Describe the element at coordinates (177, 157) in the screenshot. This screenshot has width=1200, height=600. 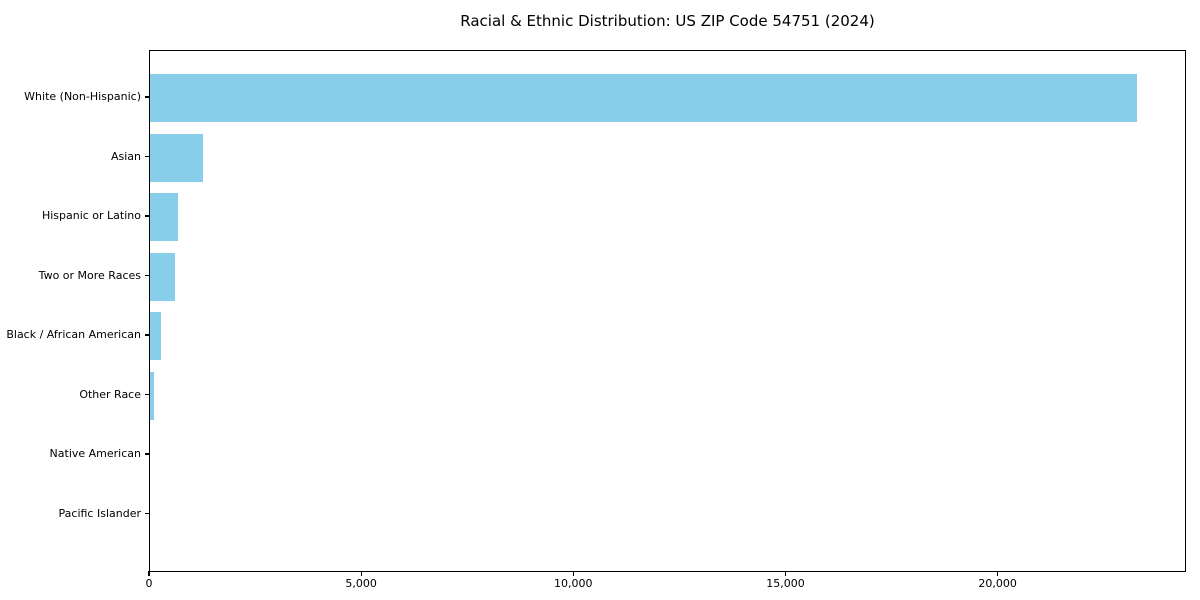
I see `bar-asian` at that location.